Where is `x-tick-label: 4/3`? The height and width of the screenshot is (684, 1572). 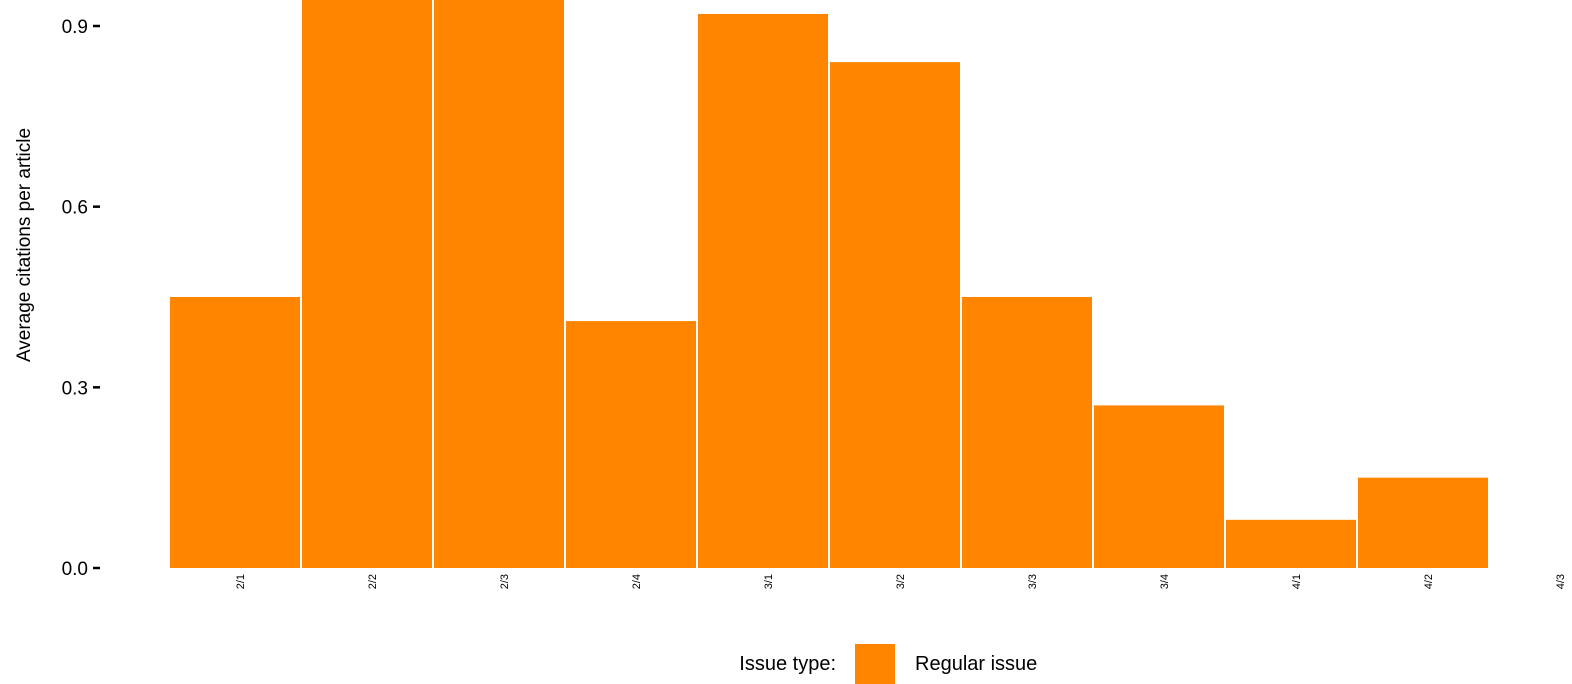
x-tick-label: 4/3 is located at coordinates (1561, 581).